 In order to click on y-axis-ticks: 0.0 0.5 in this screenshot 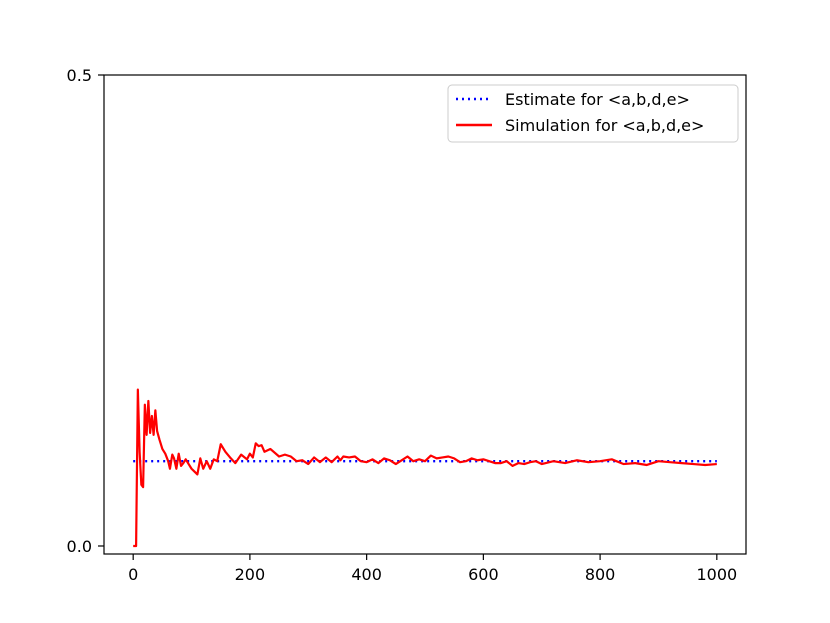, I will do `click(85, 311)`.